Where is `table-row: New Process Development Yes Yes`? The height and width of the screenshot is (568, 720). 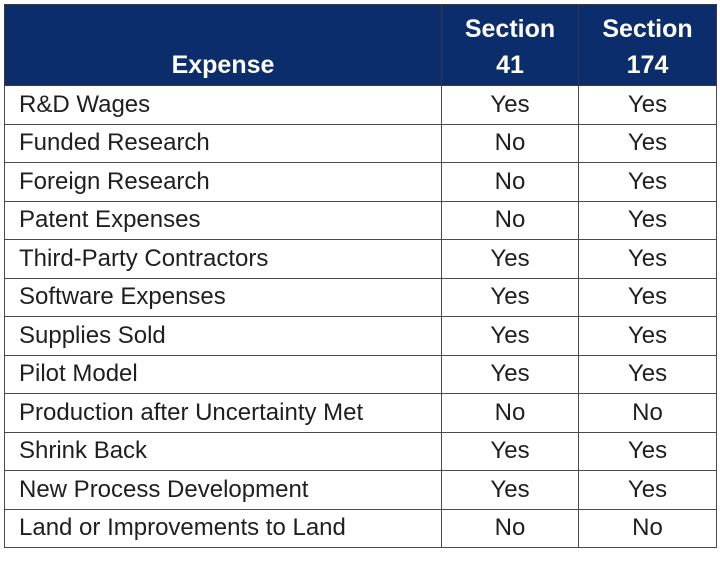
table-row: New Process Development Yes Yes is located at coordinates (360, 490).